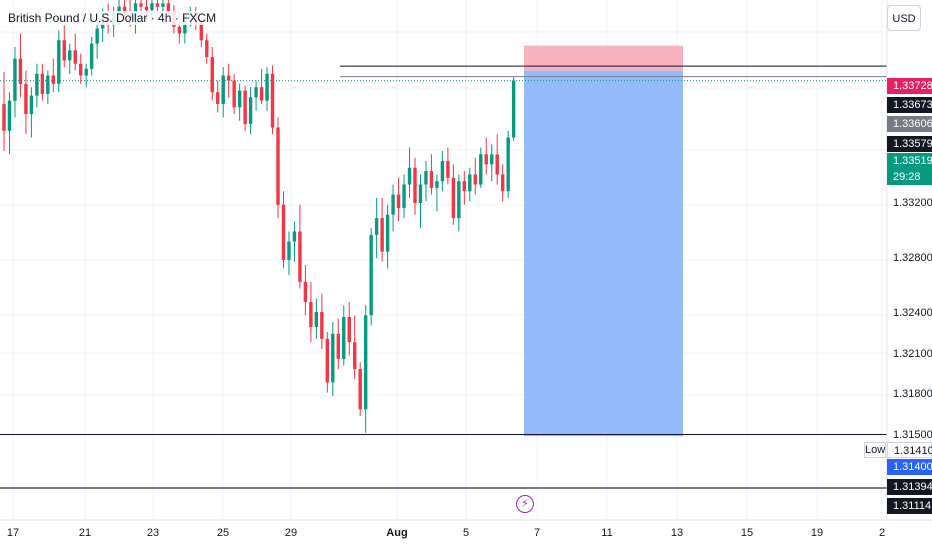 The image size is (932, 550). I want to click on price-tag-line: 1.31394, so click(909, 487).